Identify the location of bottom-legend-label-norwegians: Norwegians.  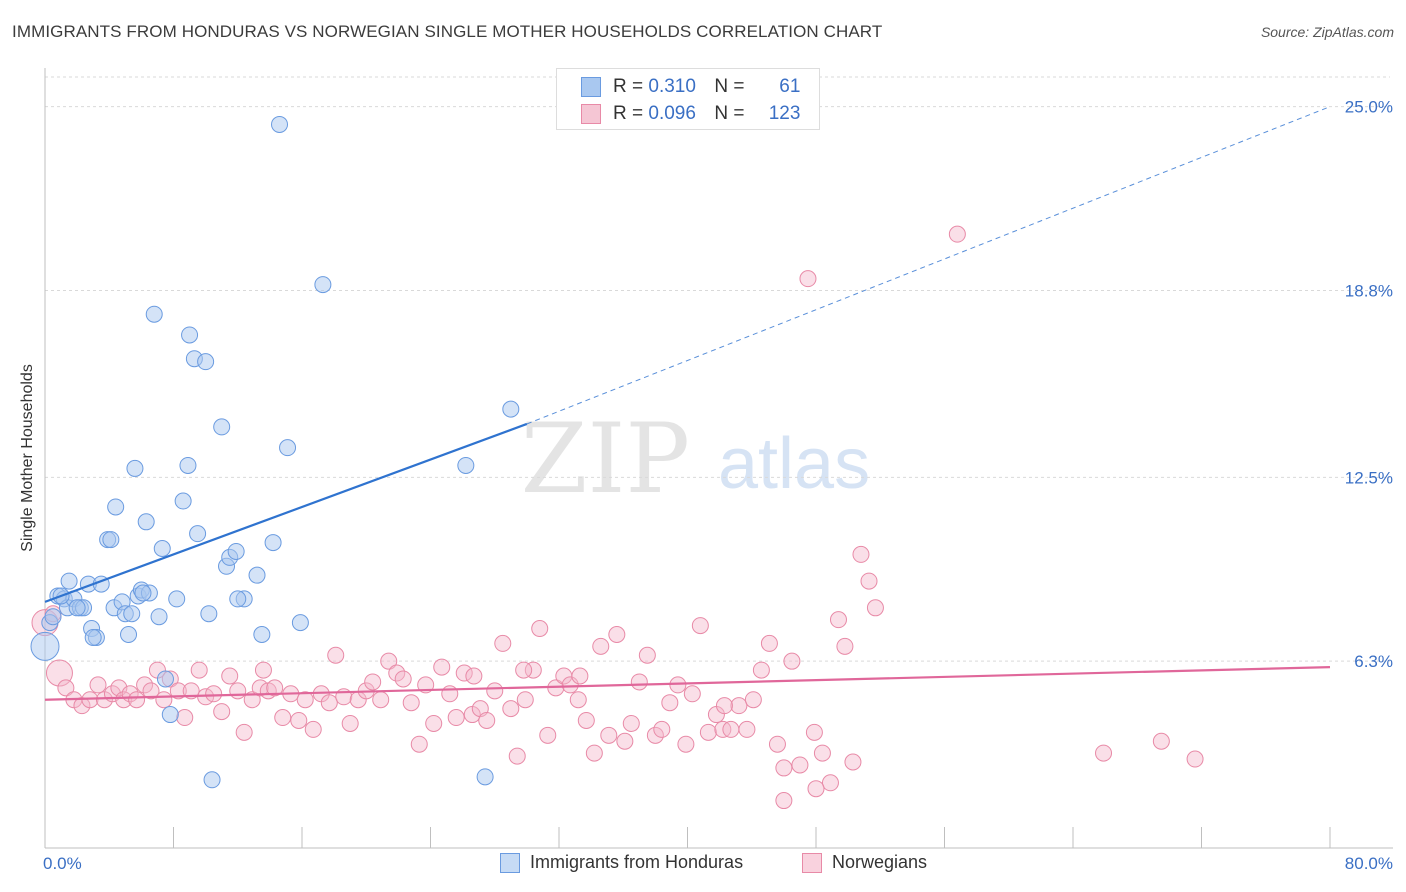
(880, 862).